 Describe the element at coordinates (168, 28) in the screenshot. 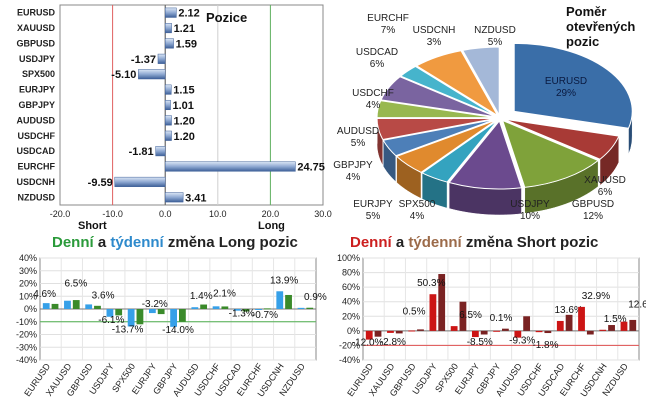

I see `pos-bar-xauusd` at that location.